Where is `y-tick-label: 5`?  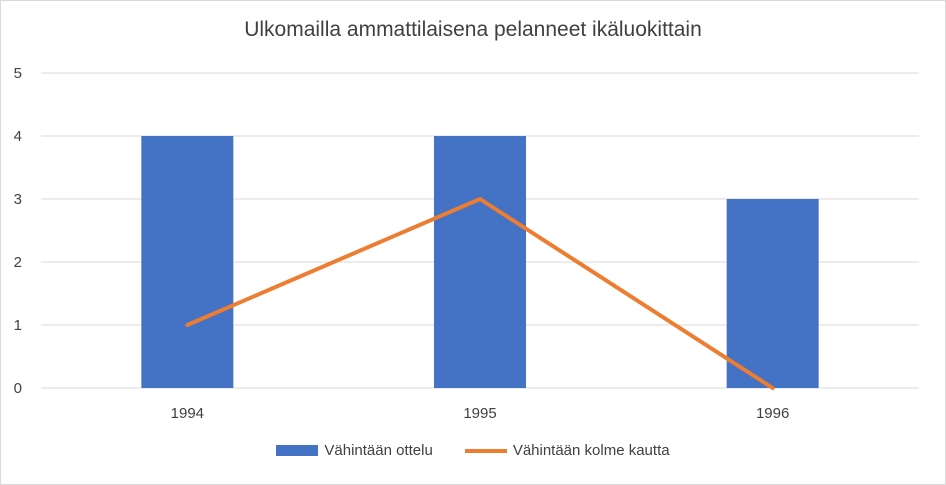
y-tick-label: 5 is located at coordinates (18, 73).